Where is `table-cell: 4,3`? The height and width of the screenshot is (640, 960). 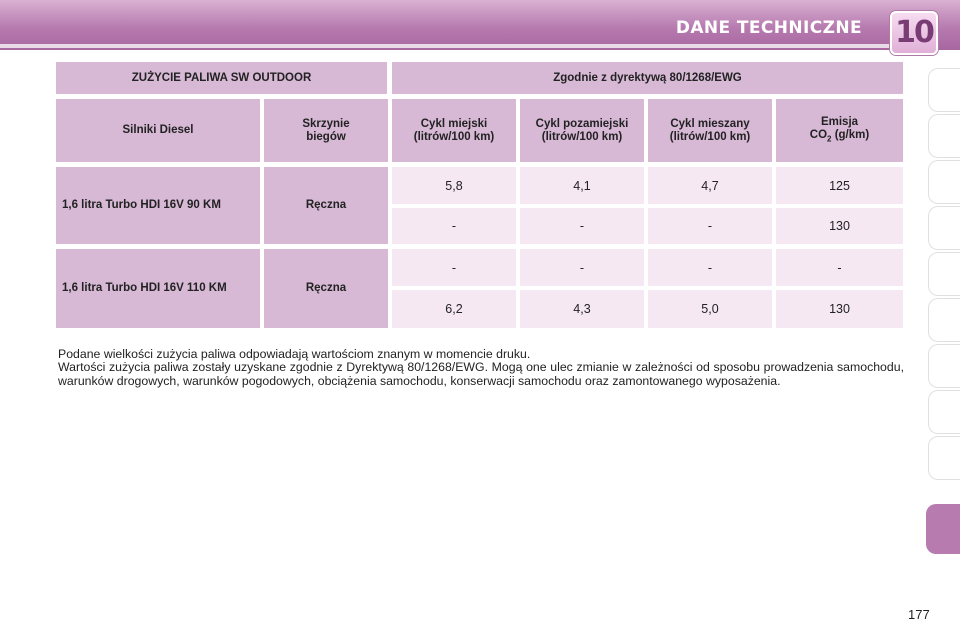 table-cell: 4,3 is located at coordinates (582, 309).